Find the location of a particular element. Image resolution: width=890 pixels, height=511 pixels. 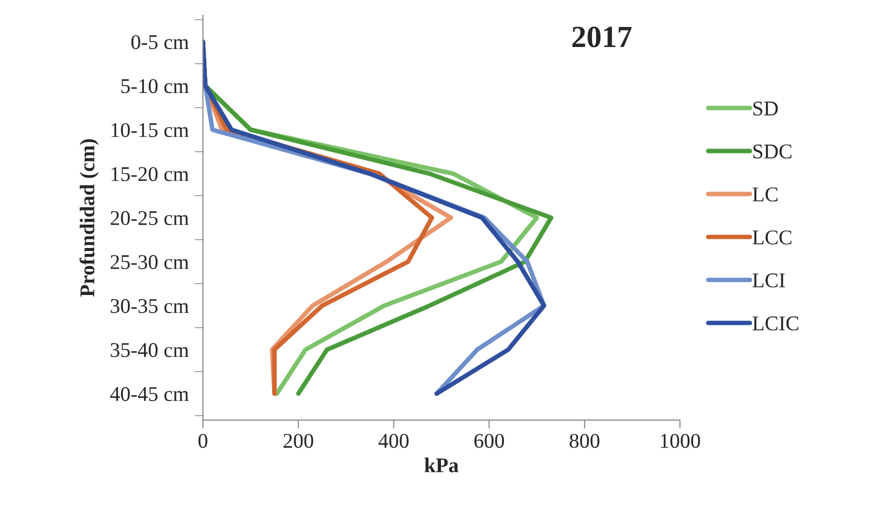

y-tick-label: 0-5 cm is located at coordinates (160, 42).